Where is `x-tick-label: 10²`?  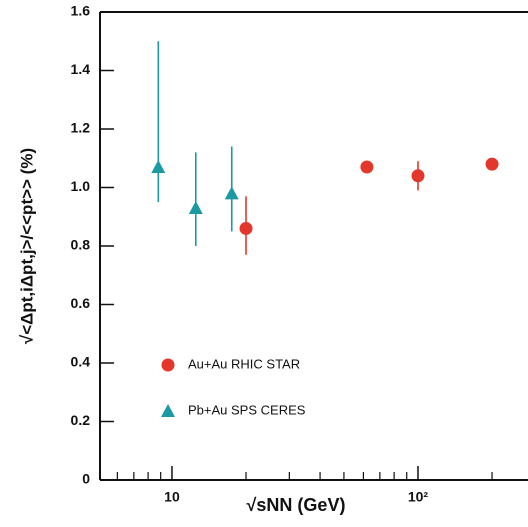 x-tick-label: 10² is located at coordinates (418, 497).